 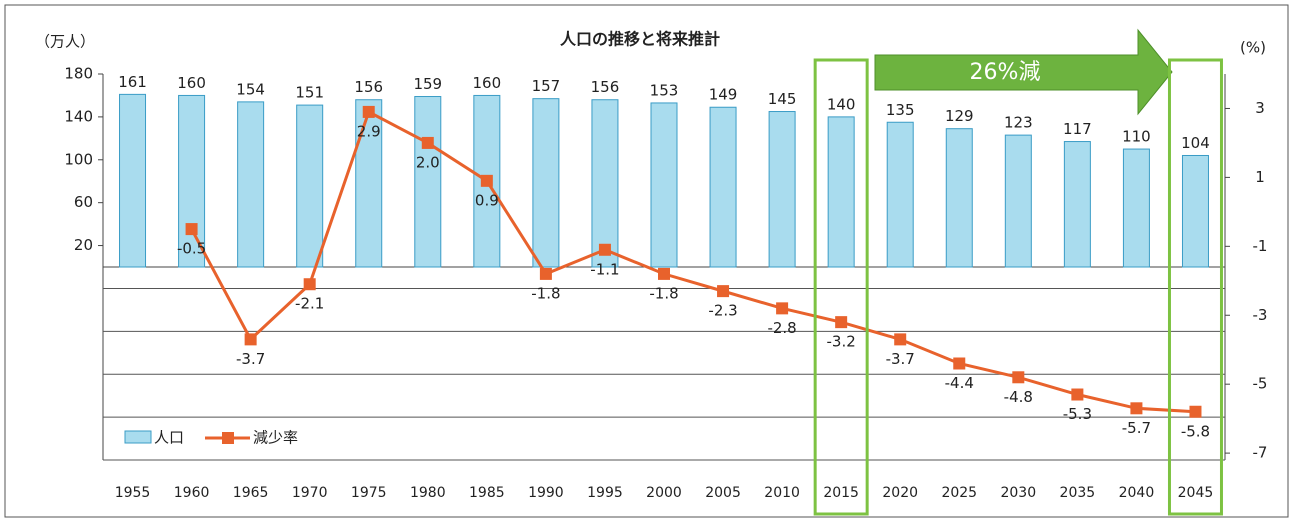 What do you see at coordinates (309, 304) in the screenshot?
I see `rate-label: -2.1` at bounding box center [309, 304].